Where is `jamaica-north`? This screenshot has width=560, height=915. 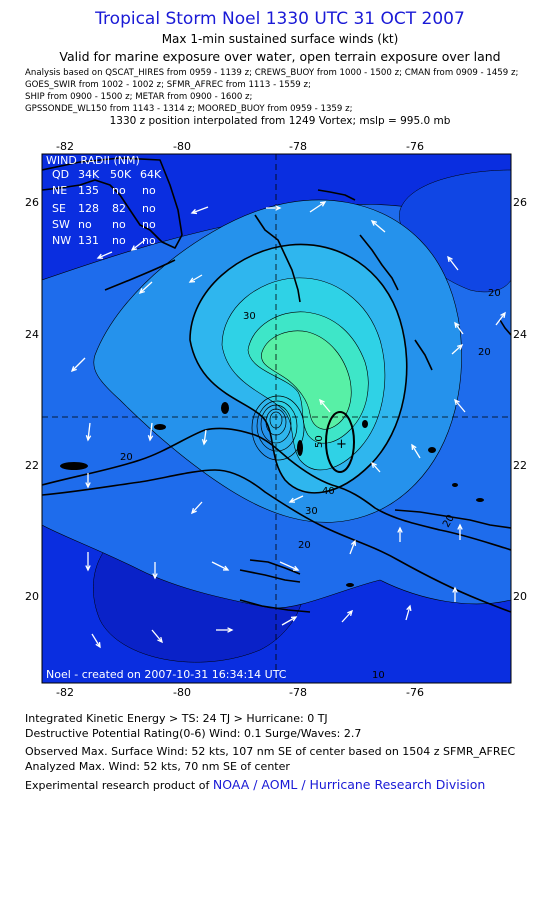 jamaica-north is located at coordinates (270, 576).